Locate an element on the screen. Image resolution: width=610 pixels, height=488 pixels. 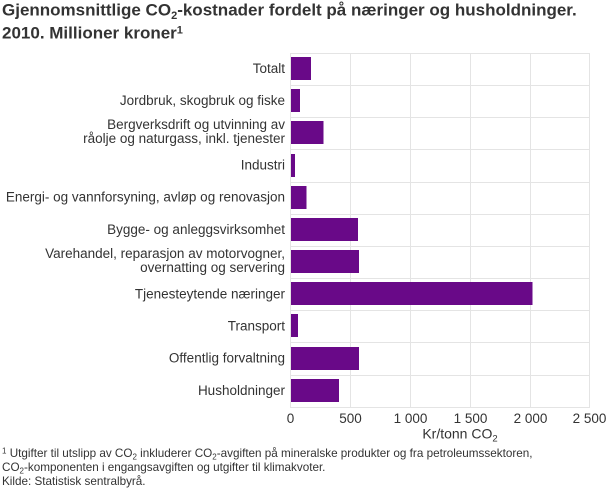
svg-text: Tjenesteytende næringer is located at coordinates (210, 293).